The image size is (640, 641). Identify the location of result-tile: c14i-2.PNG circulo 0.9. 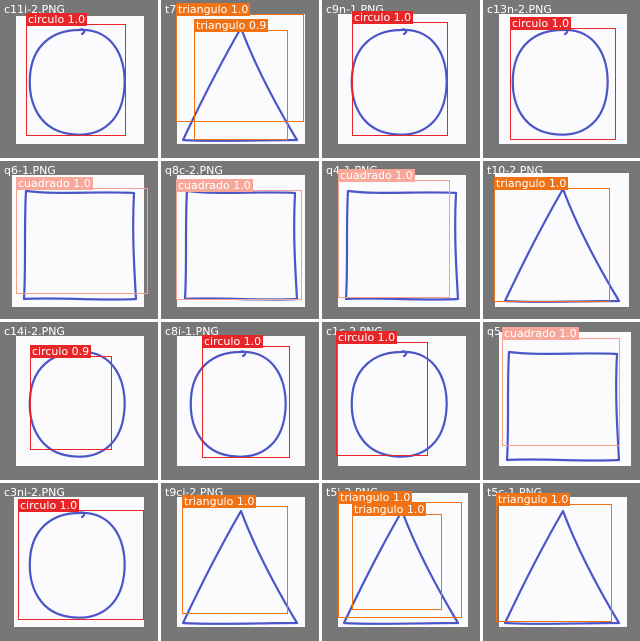
(79, 401).